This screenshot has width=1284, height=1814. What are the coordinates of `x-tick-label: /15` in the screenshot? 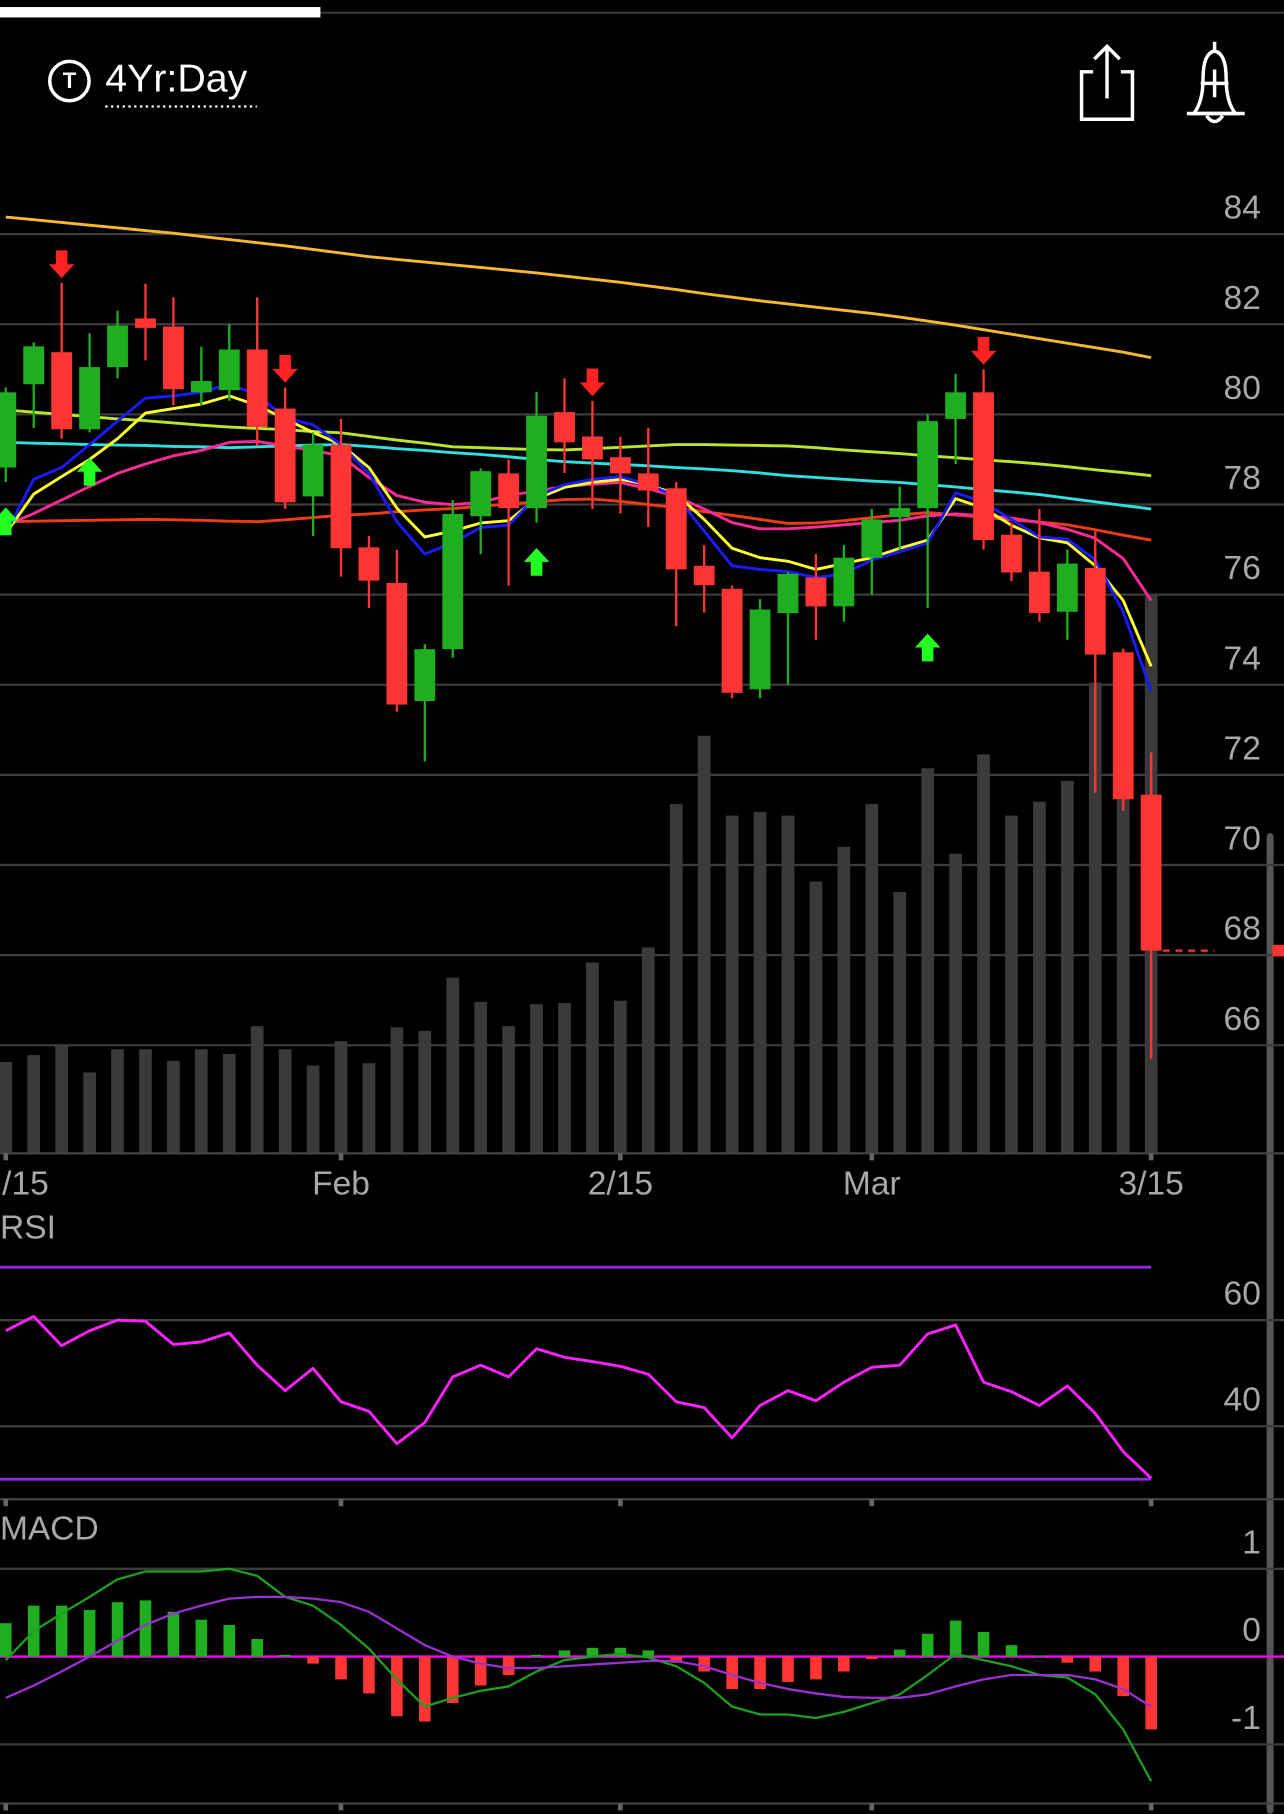 It's located at (25, 1184).